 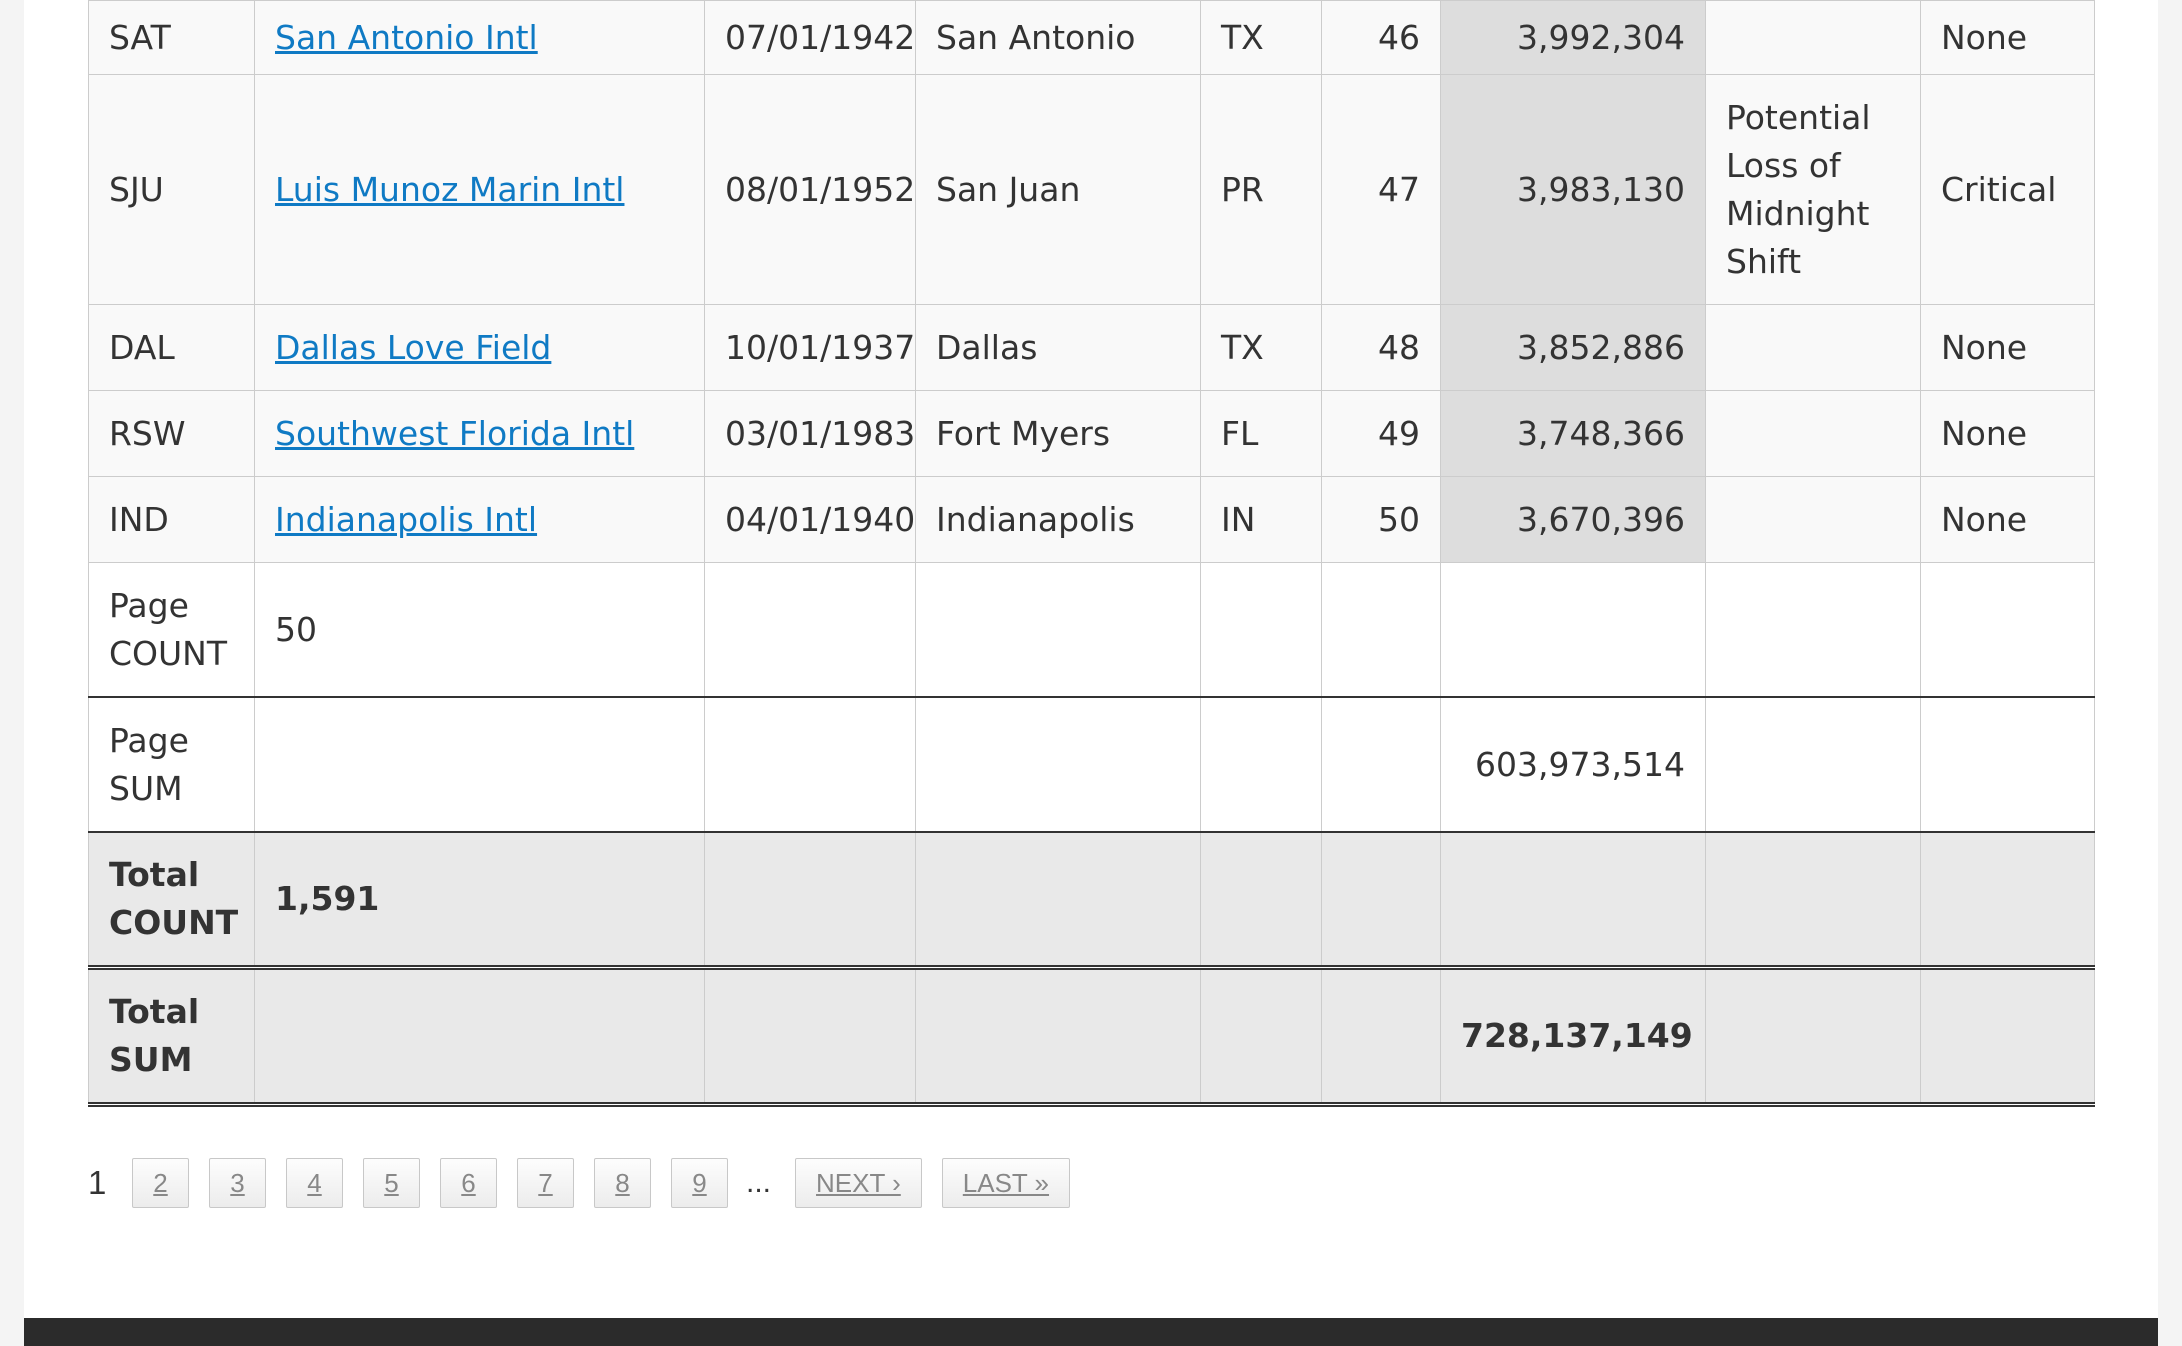 What do you see at coordinates (1006, 1183) in the screenshot?
I see `last-page-button: LAST »` at bounding box center [1006, 1183].